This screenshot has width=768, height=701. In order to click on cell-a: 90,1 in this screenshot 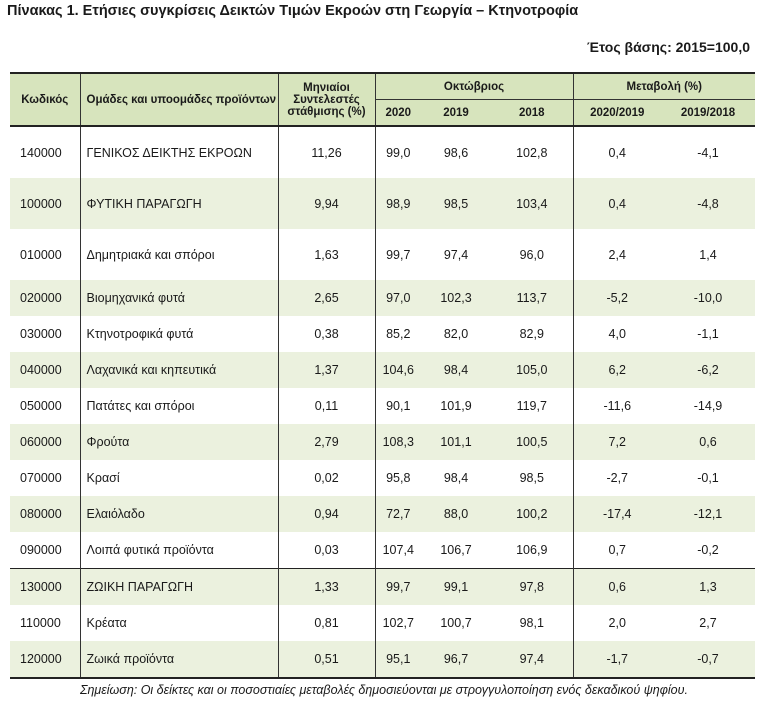, I will do `click(397, 406)`.